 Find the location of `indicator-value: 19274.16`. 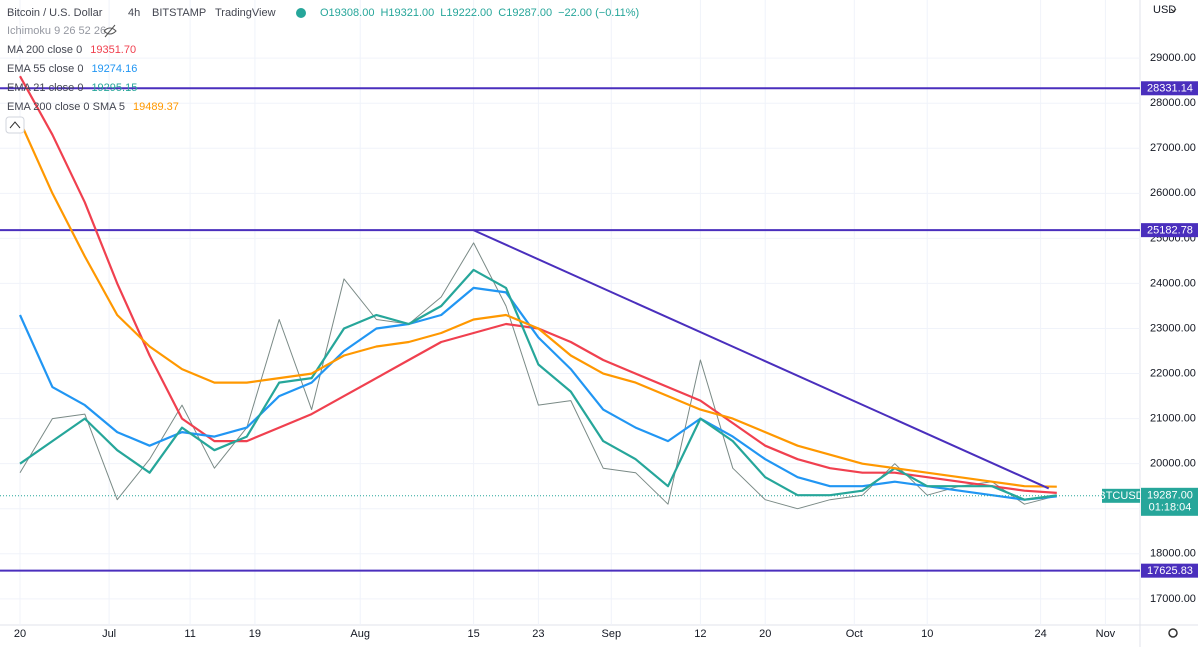

indicator-value: 19274.16 is located at coordinates (114, 69).